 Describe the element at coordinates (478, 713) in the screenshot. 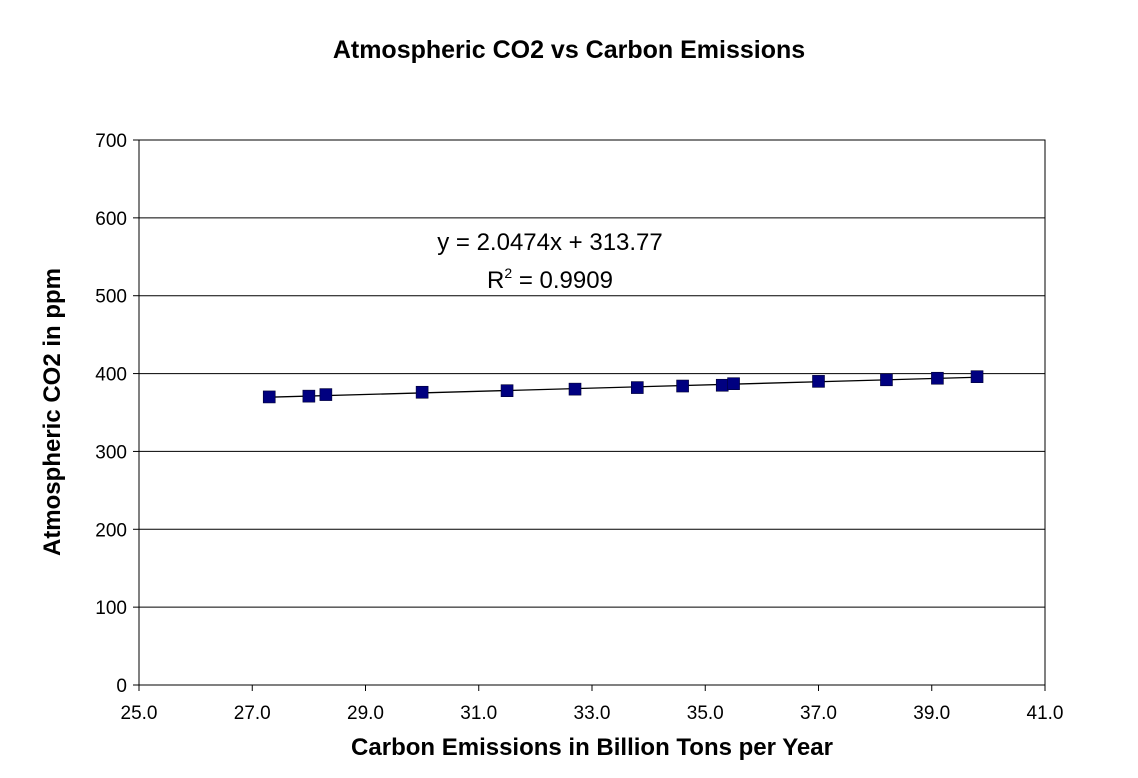

I see `x-tick-label: 31.0` at that location.